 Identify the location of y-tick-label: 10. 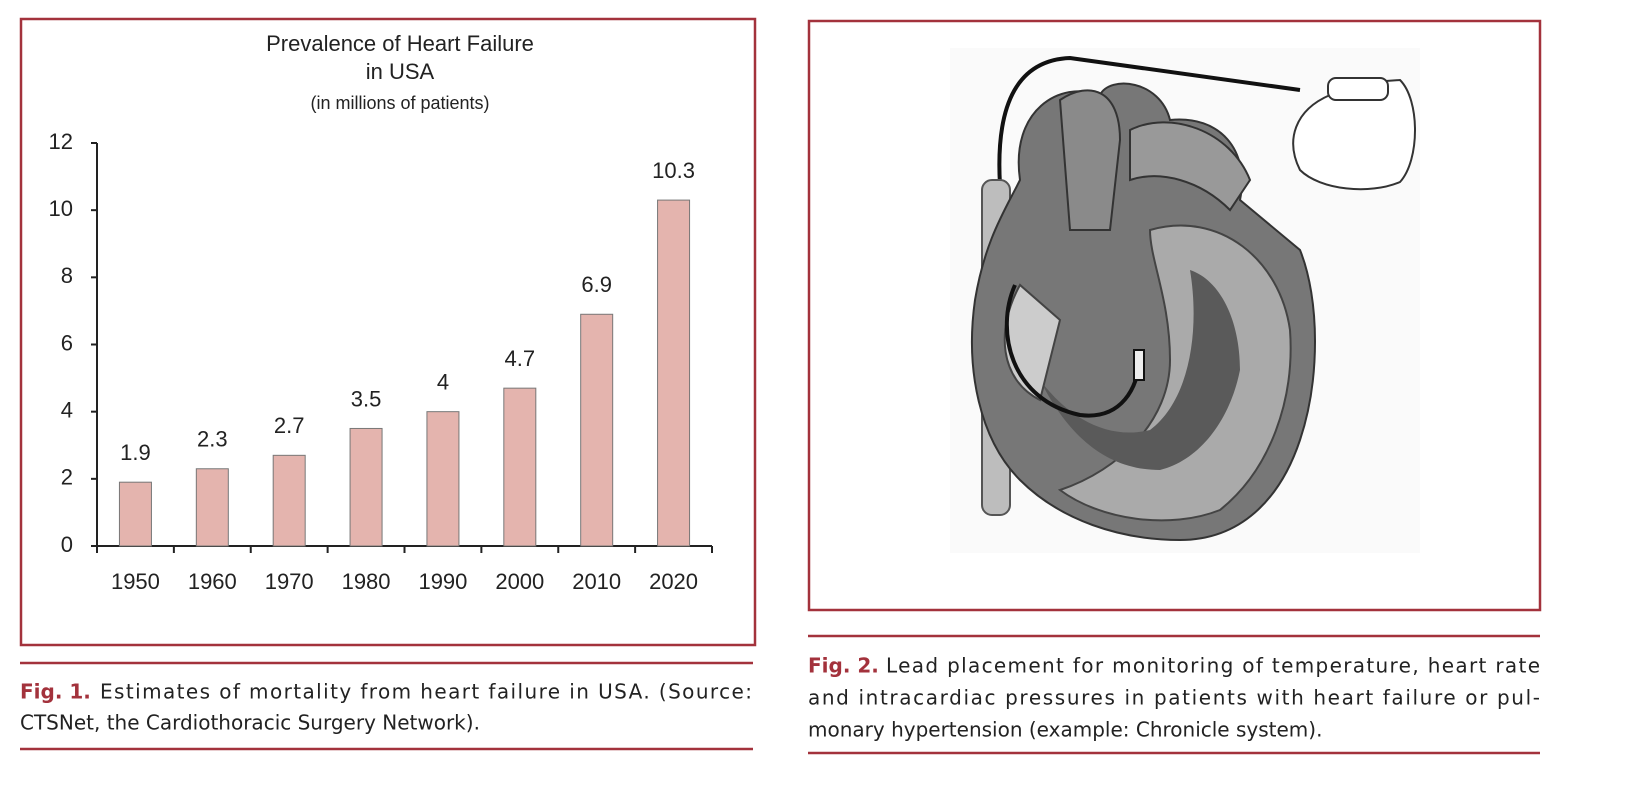
(61, 208).